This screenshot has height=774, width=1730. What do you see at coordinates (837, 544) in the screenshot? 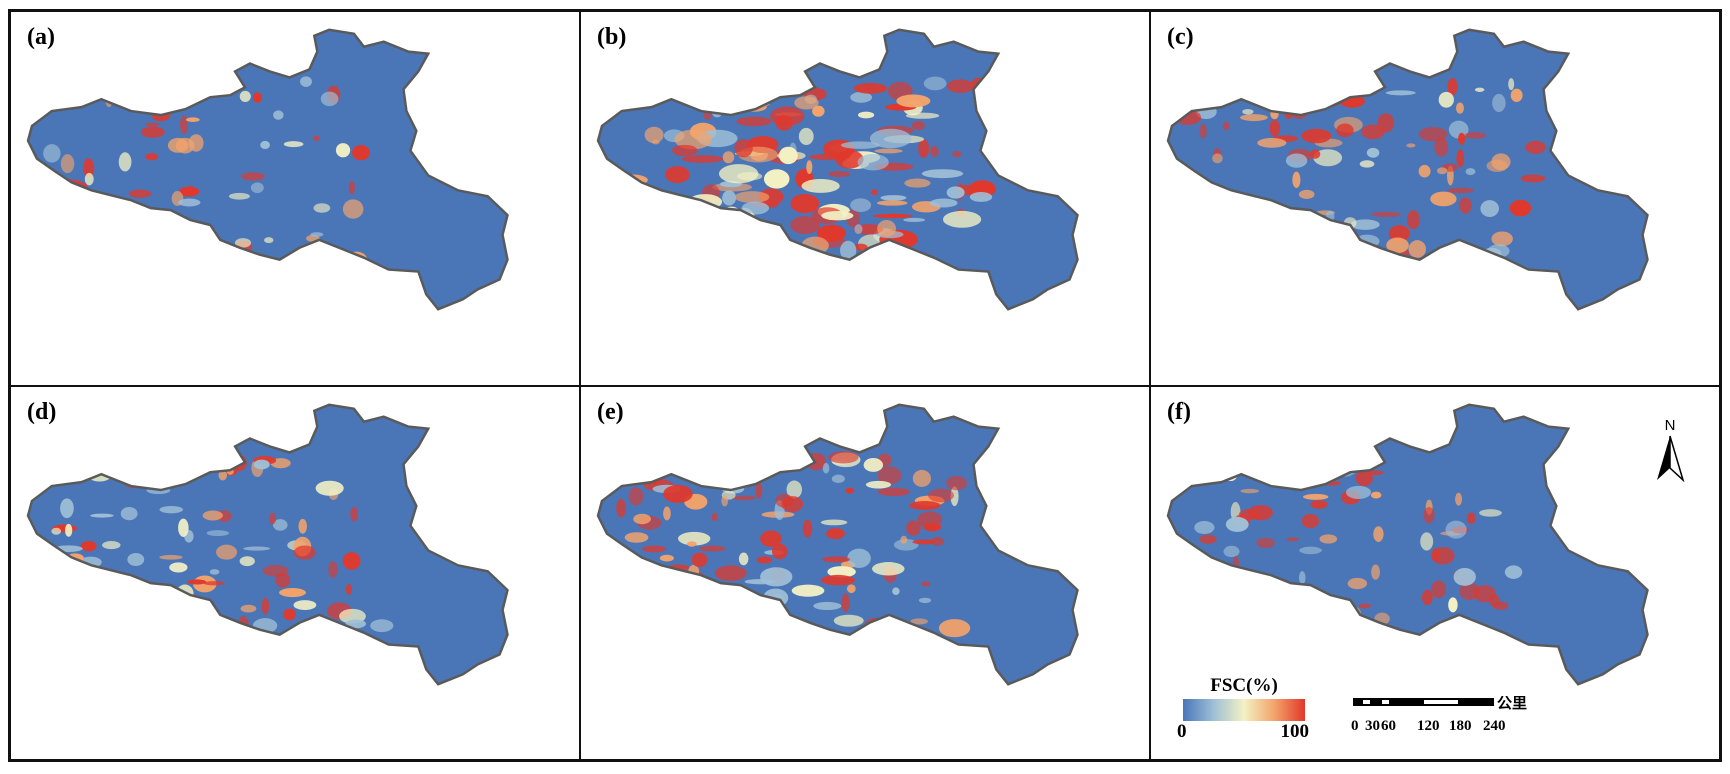
I see `basin-boundary` at bounding box center [837, 544].